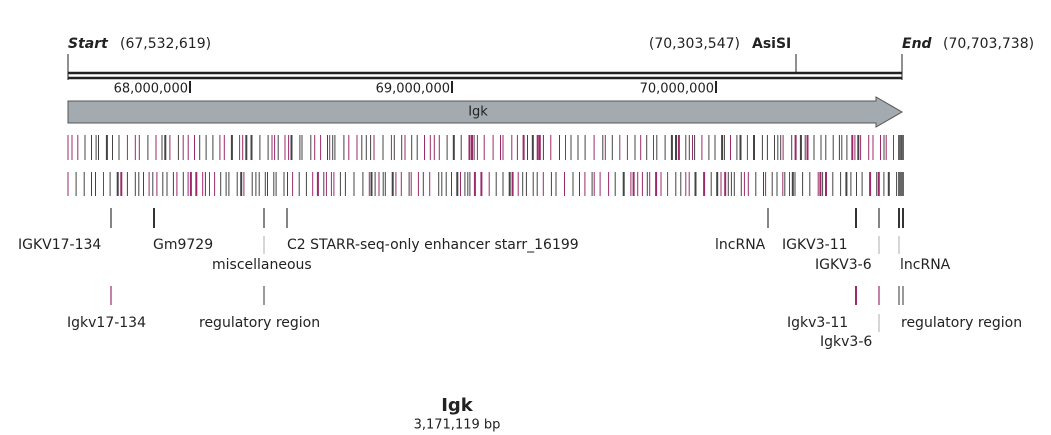 This screenshot has width=1051, height=435. I want to click on feature-ticks-bottom, so click(507, 309).